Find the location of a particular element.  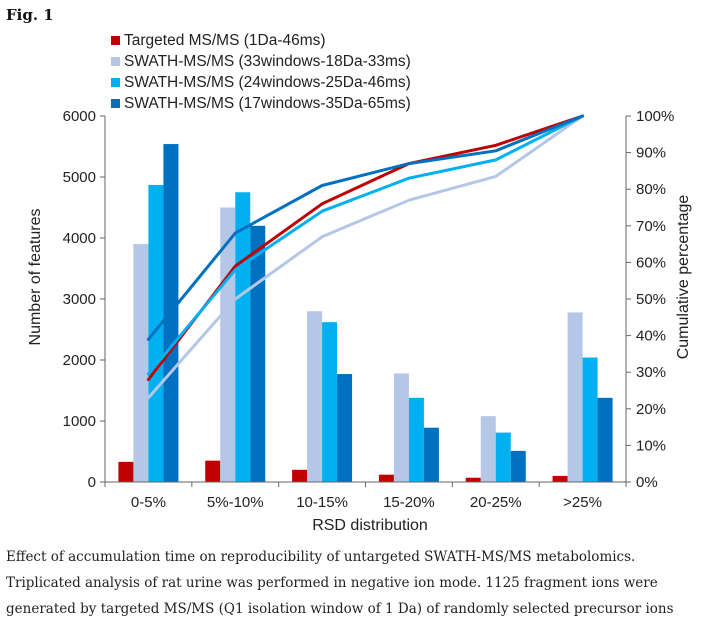

y2-tick-label: 50% is located at coordinates (651, 299).